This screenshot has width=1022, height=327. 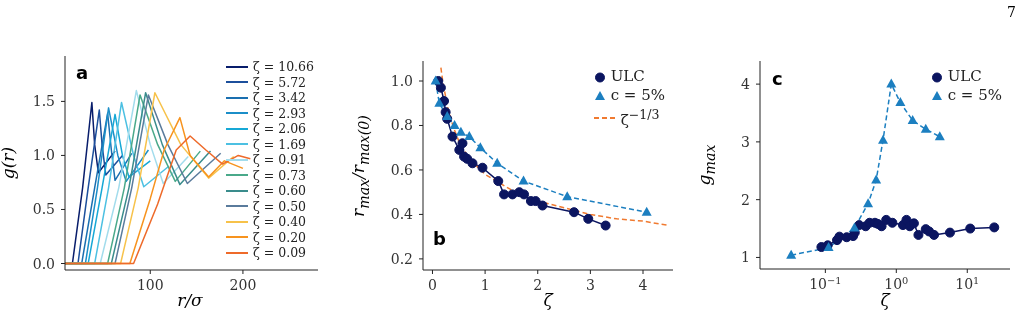 What do you see at coordinates (538, 285) in the screenshot?
I see `x-tick-label: 2` at bounding box center [538, 285].